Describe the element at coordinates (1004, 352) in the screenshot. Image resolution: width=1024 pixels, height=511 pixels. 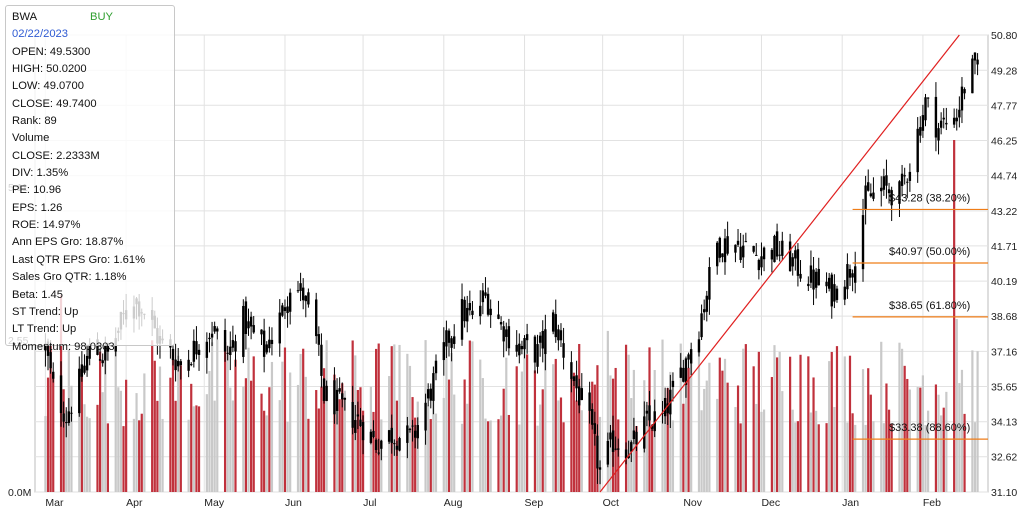
I see `price-tick-label: 37.16` at that location.